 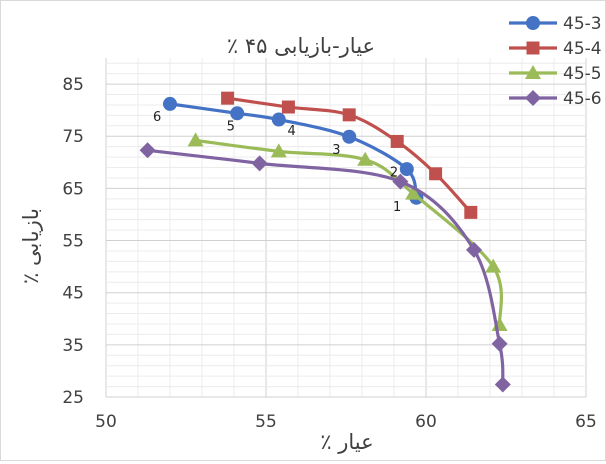 What do you see at coordinates (555, 99) in the screenshot?
I see `legend-item-45-6: 45-6` at bounding box center [555, 99].